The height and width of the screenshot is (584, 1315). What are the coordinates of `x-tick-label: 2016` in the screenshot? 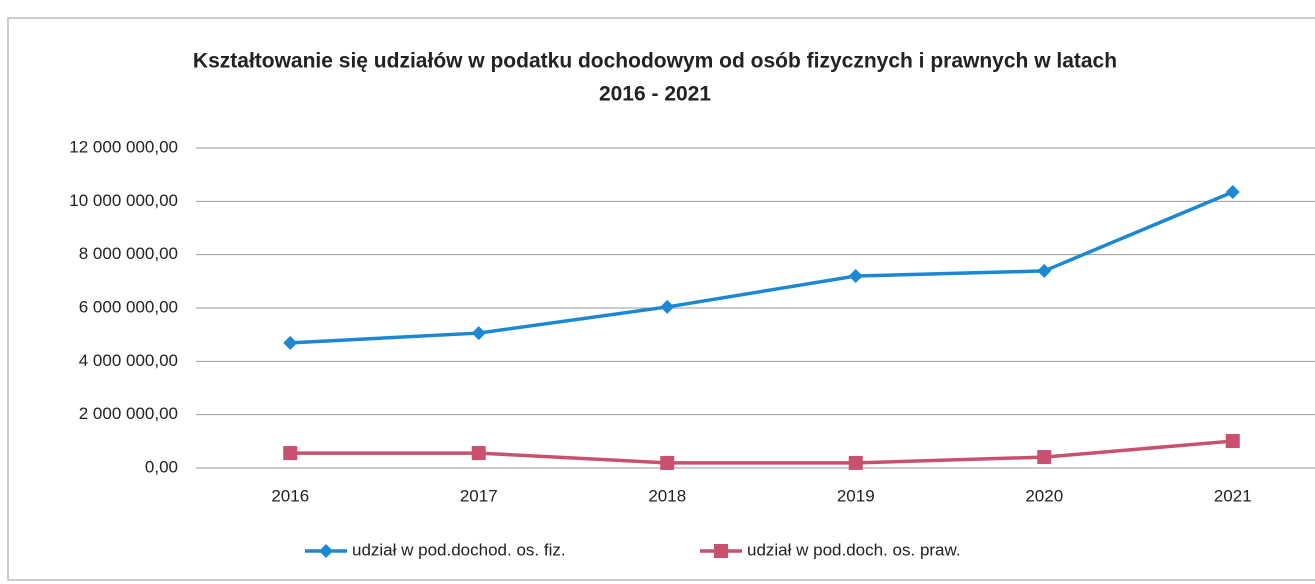 It's located at (290, 495).